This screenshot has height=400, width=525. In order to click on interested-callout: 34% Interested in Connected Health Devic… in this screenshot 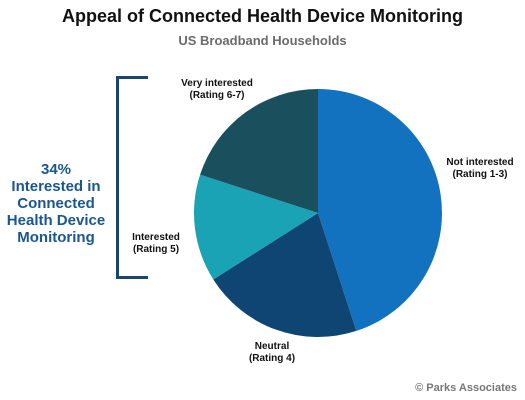, I will do `click(56, 203)`.